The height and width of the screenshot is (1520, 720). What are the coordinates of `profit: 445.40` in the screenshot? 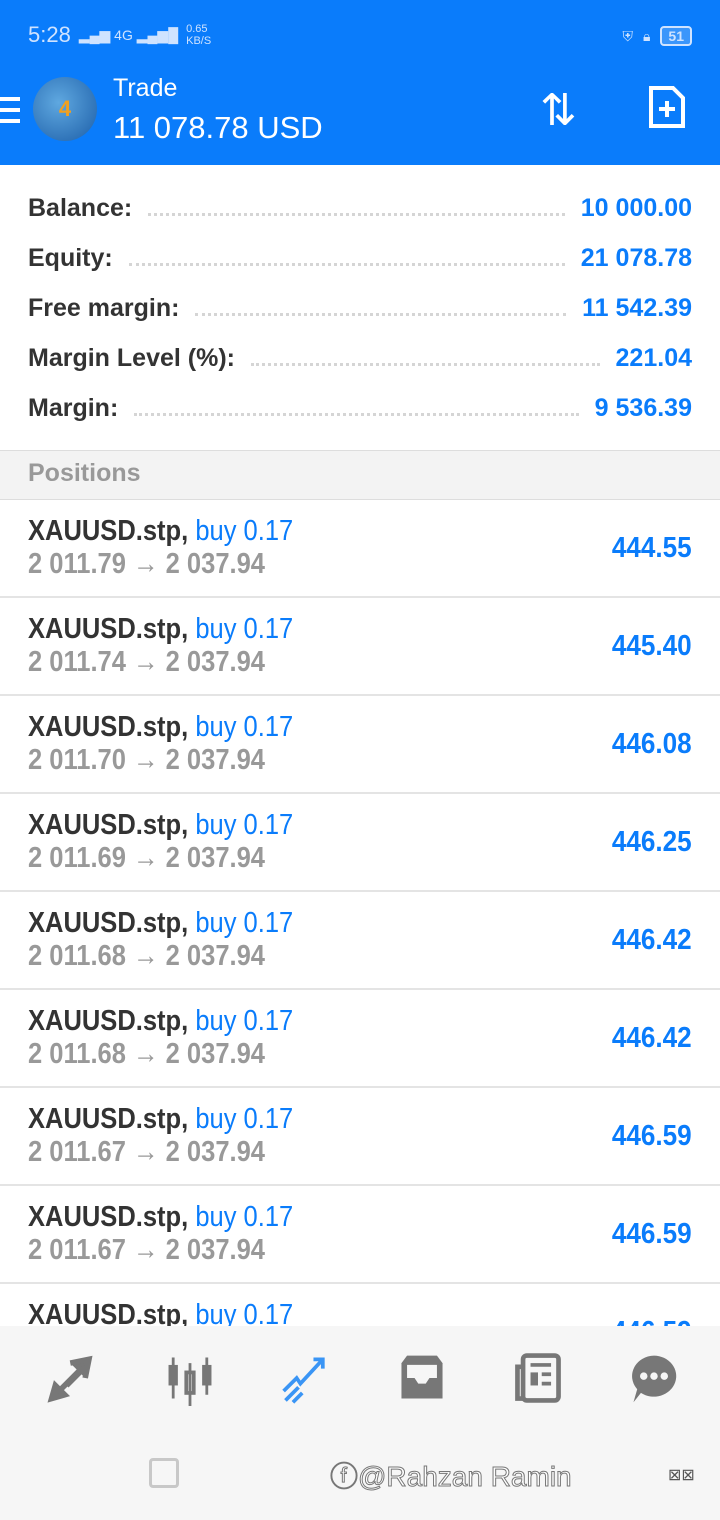 It's located at (652, 646).